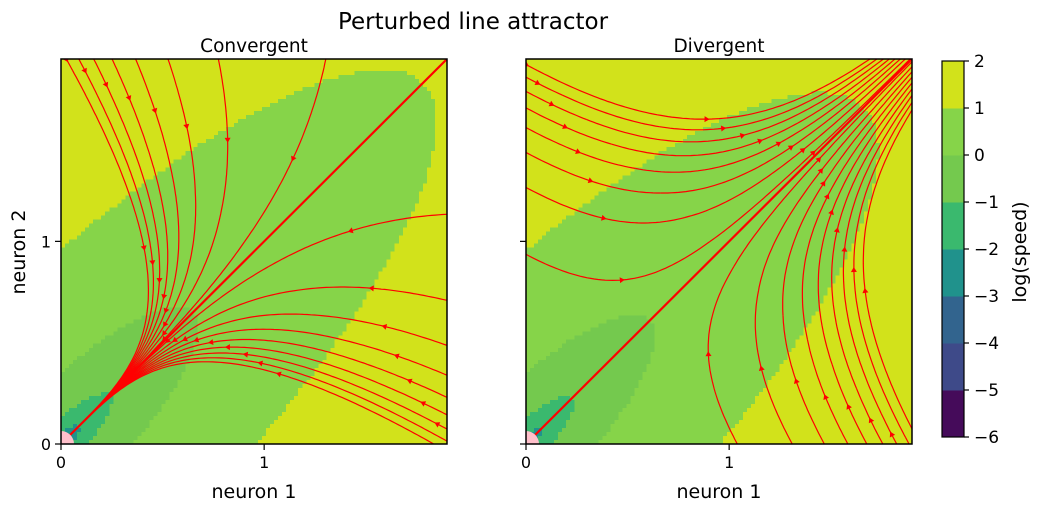  I want to click on colorbar-tick-label: 0, so click(979, 156).